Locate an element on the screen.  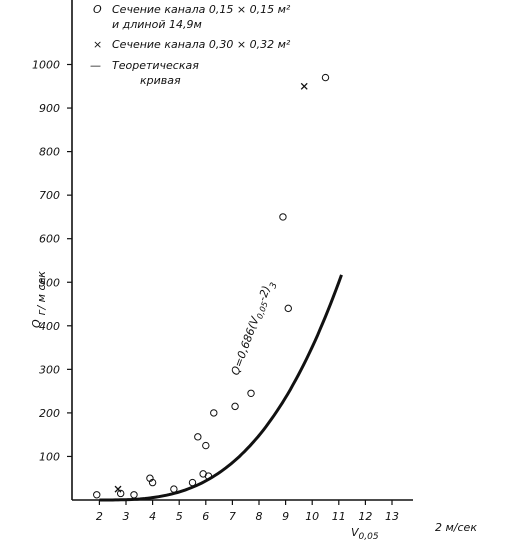
y-axis-label-main: Q is located at coordinates (36, 323).